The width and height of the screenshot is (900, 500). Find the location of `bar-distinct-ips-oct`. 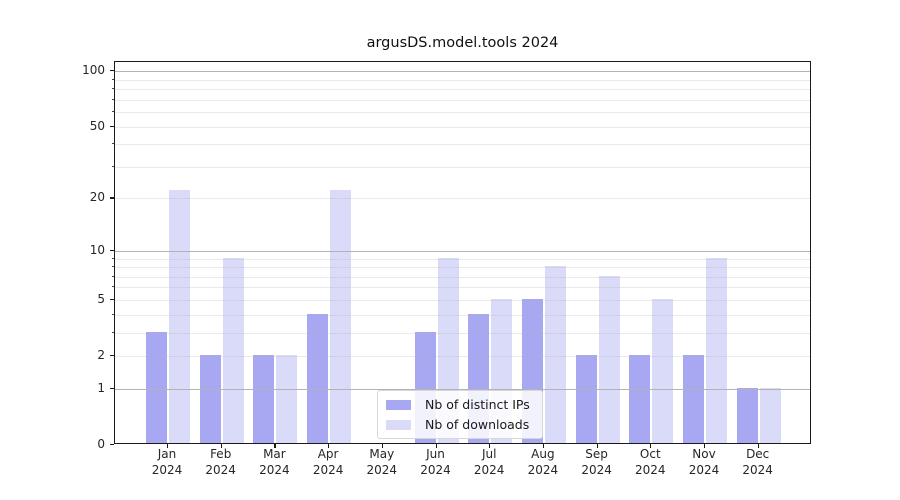

bar-distinct-ips-oct is located at coordinates (640, 399).